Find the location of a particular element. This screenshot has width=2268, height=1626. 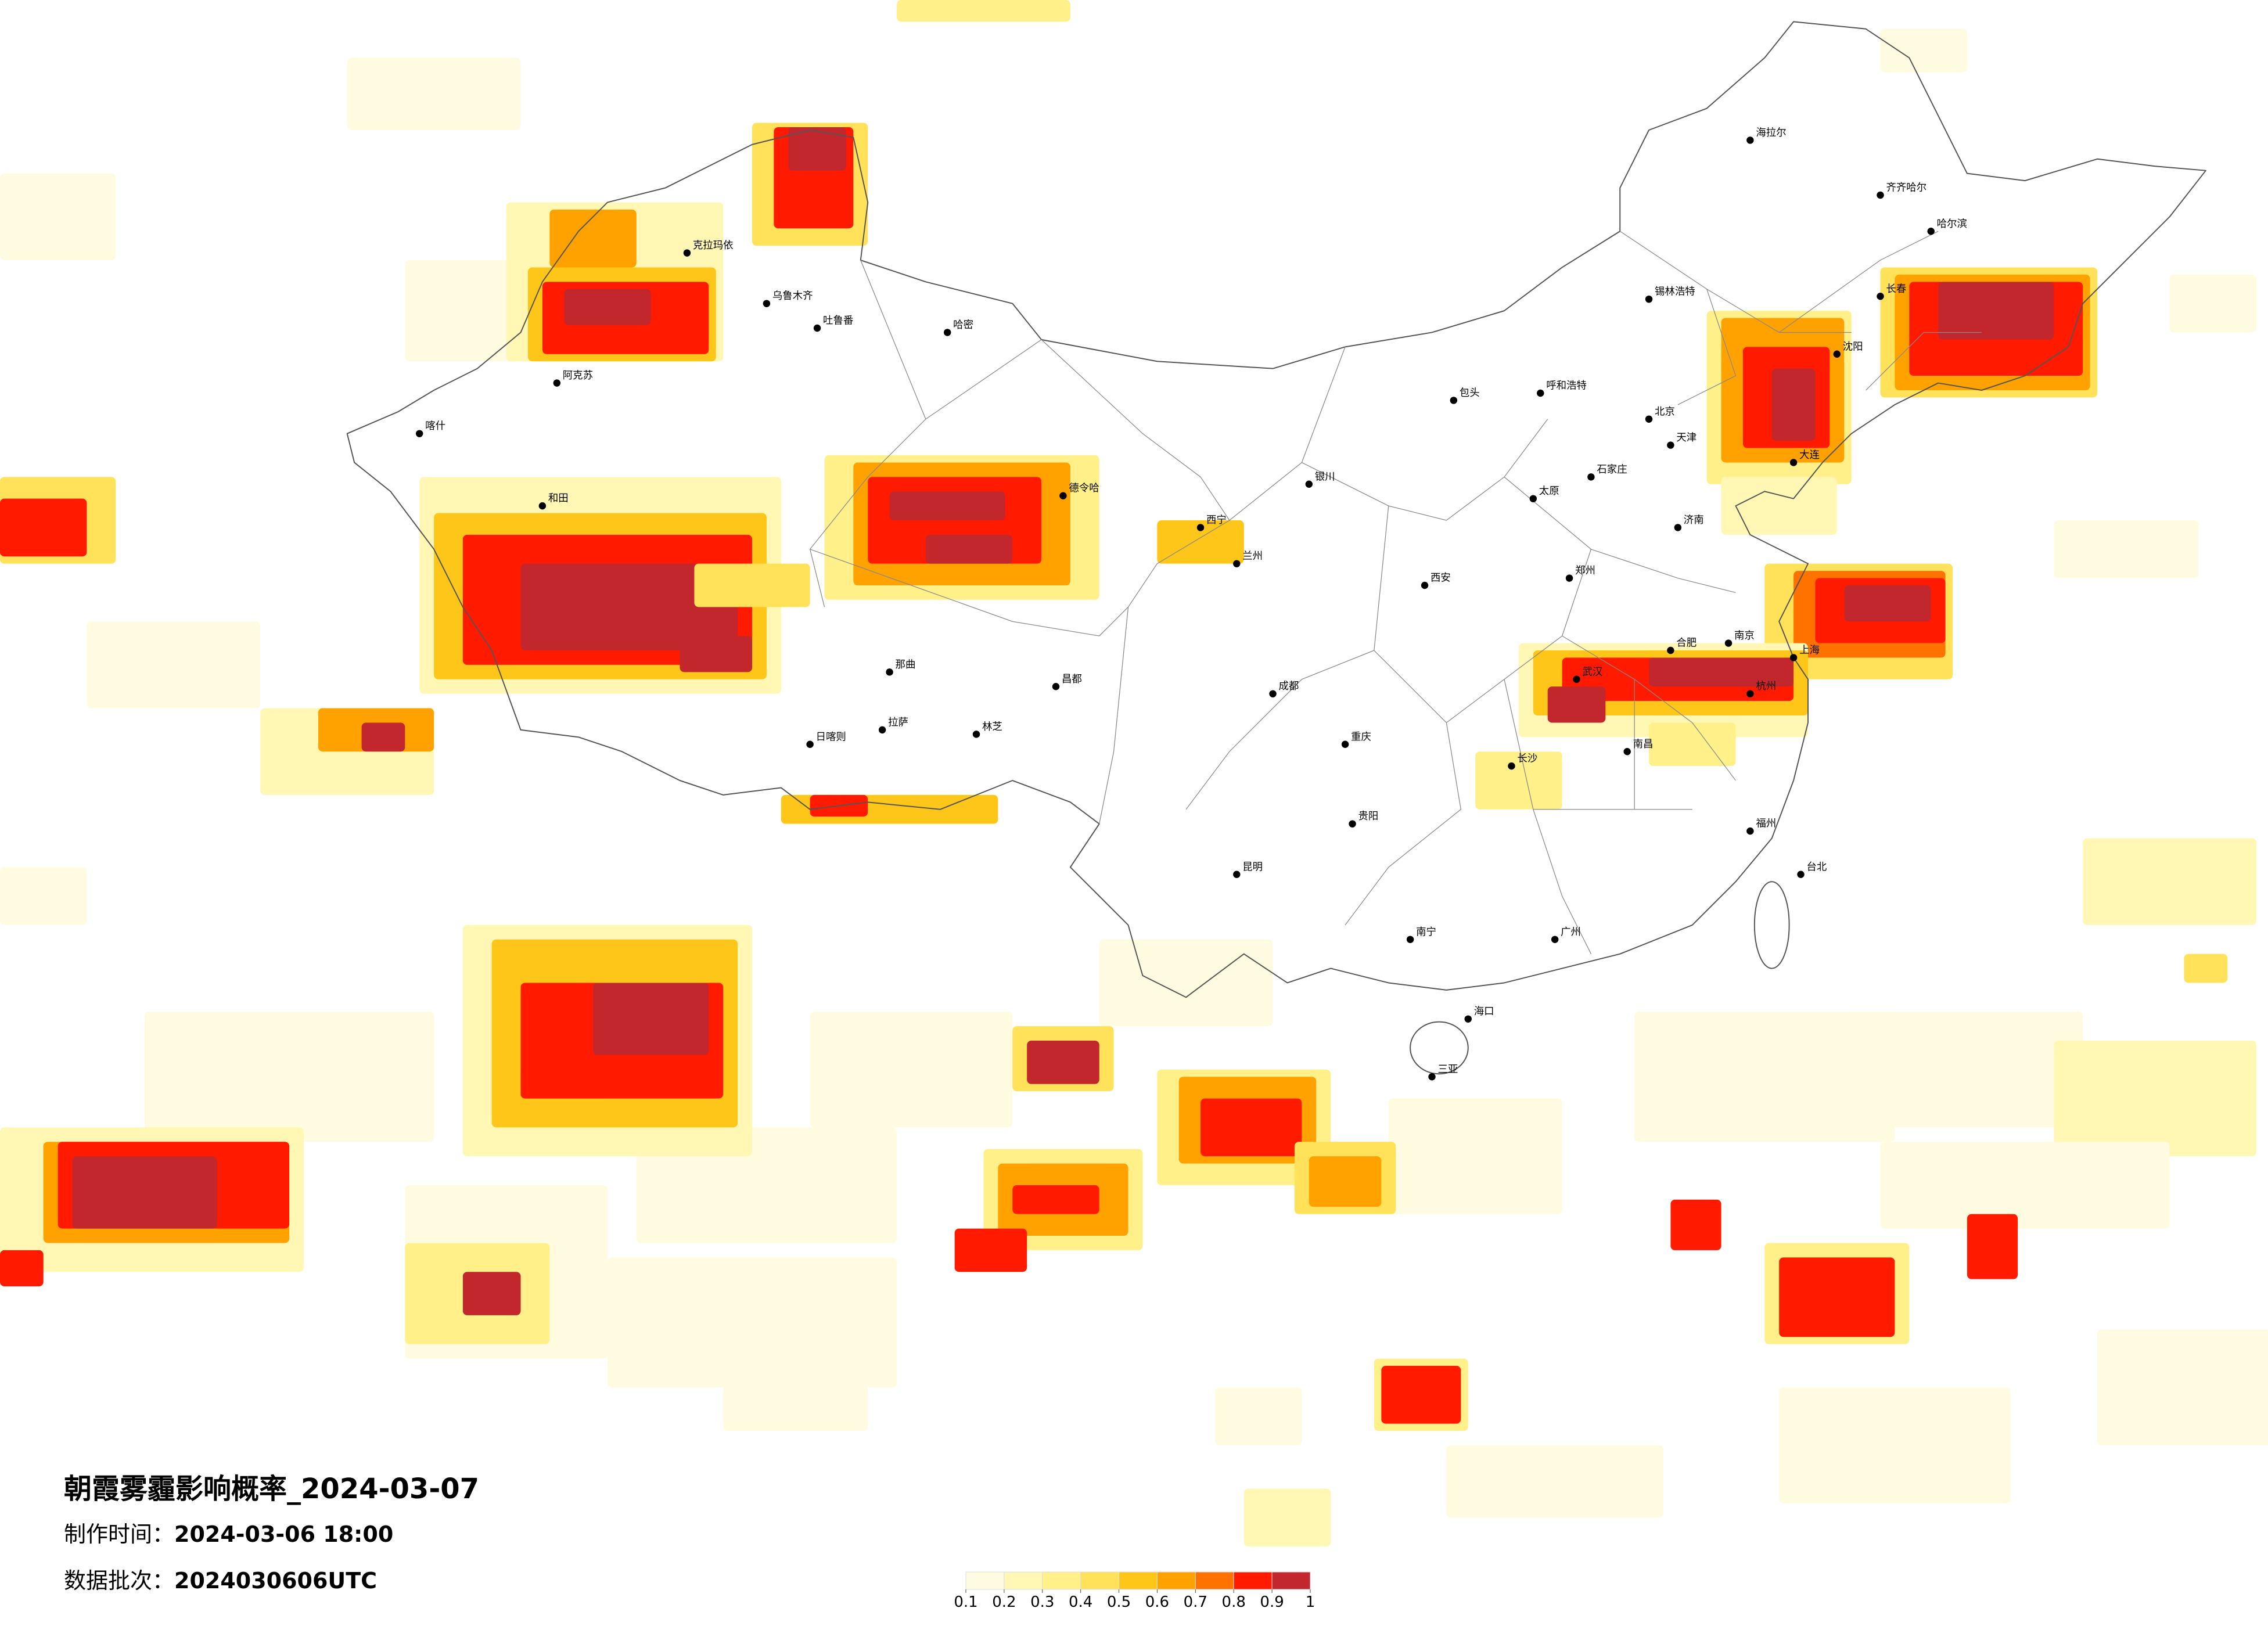

legend-tick-label: 0.6 is located at coordinates (1157, 1602).